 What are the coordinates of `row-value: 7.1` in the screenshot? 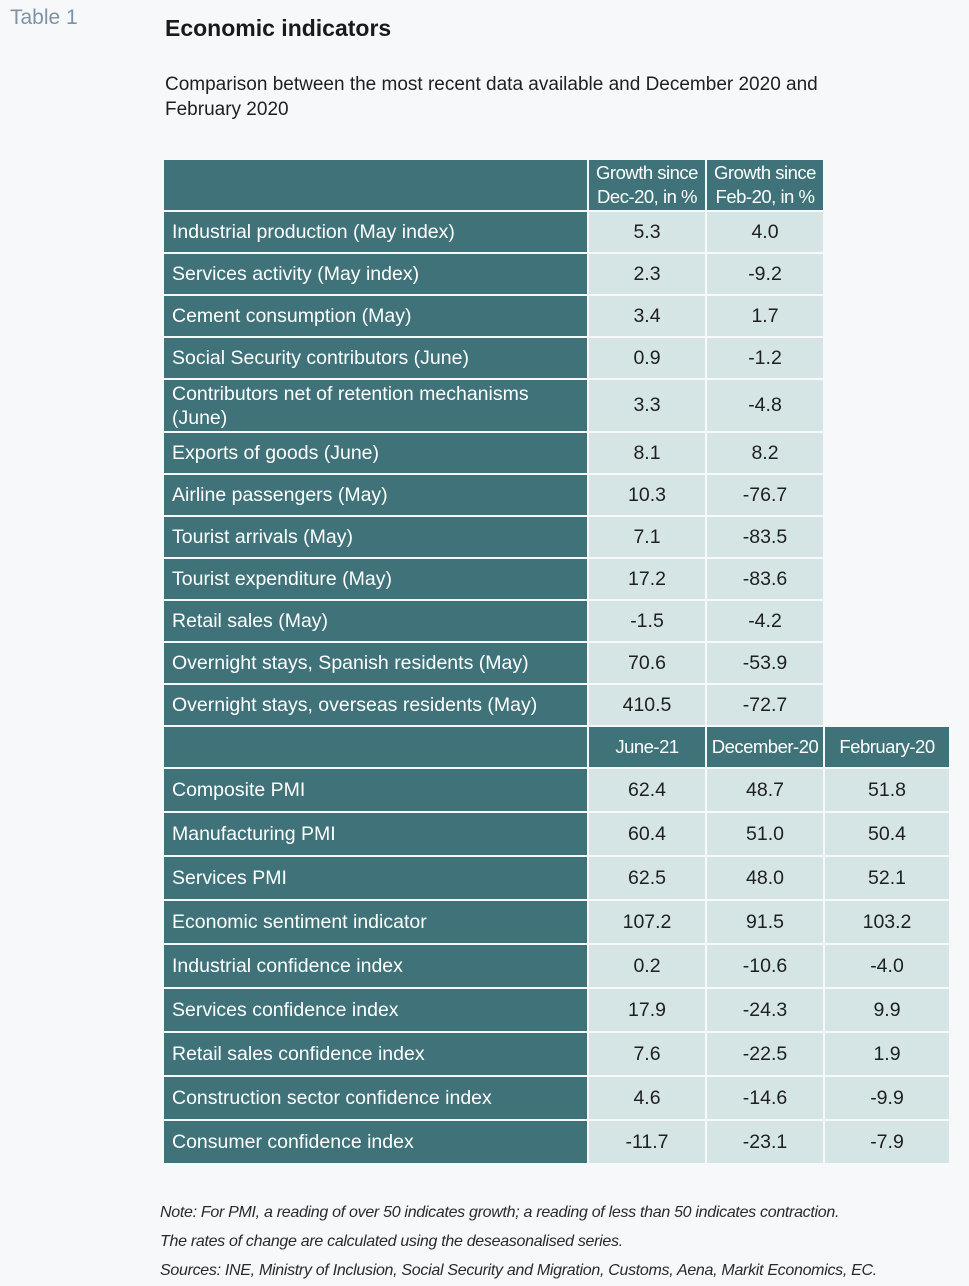 It's located at (647, 537).